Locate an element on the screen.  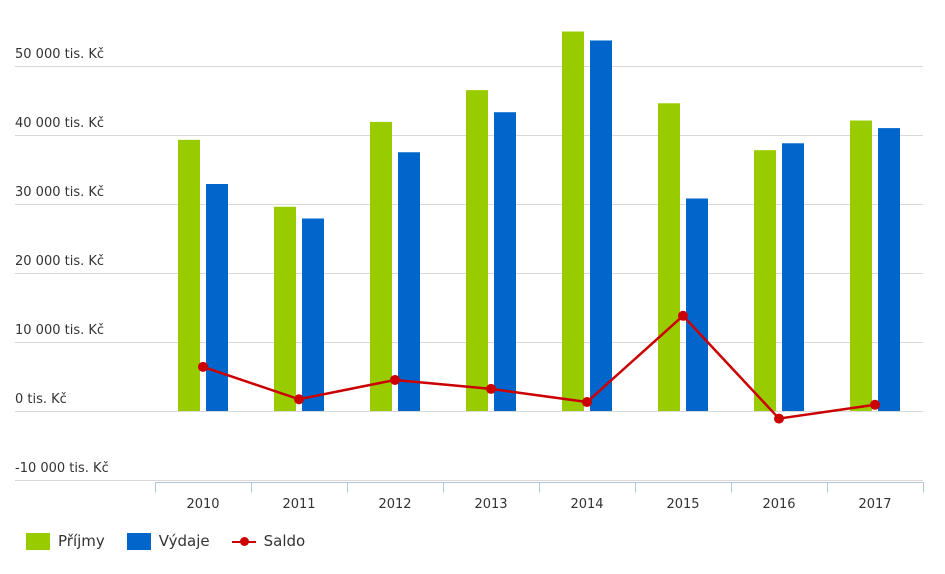
legend: Příjmy Výdaje Saldo is located at coordinates (176, 541).